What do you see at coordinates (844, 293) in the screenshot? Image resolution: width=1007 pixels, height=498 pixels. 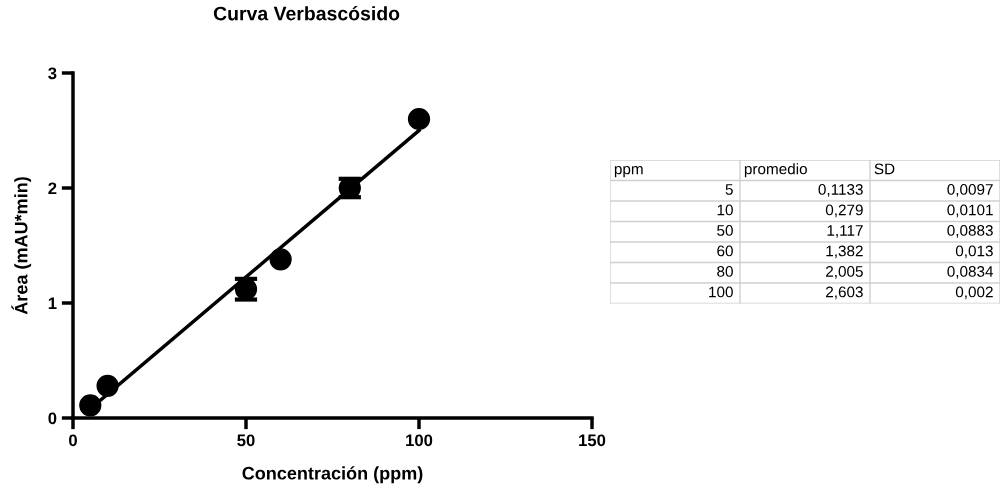 I see `text: 2,603` at bounding box center [844, 293].